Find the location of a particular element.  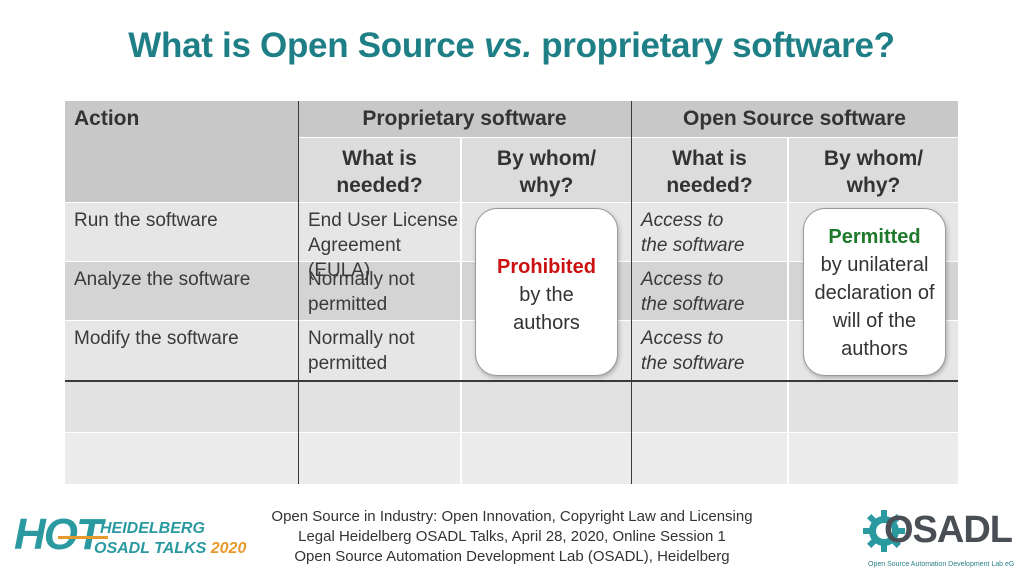

subheader-prop-bywhom-cell is located at coordinates (546, 170).